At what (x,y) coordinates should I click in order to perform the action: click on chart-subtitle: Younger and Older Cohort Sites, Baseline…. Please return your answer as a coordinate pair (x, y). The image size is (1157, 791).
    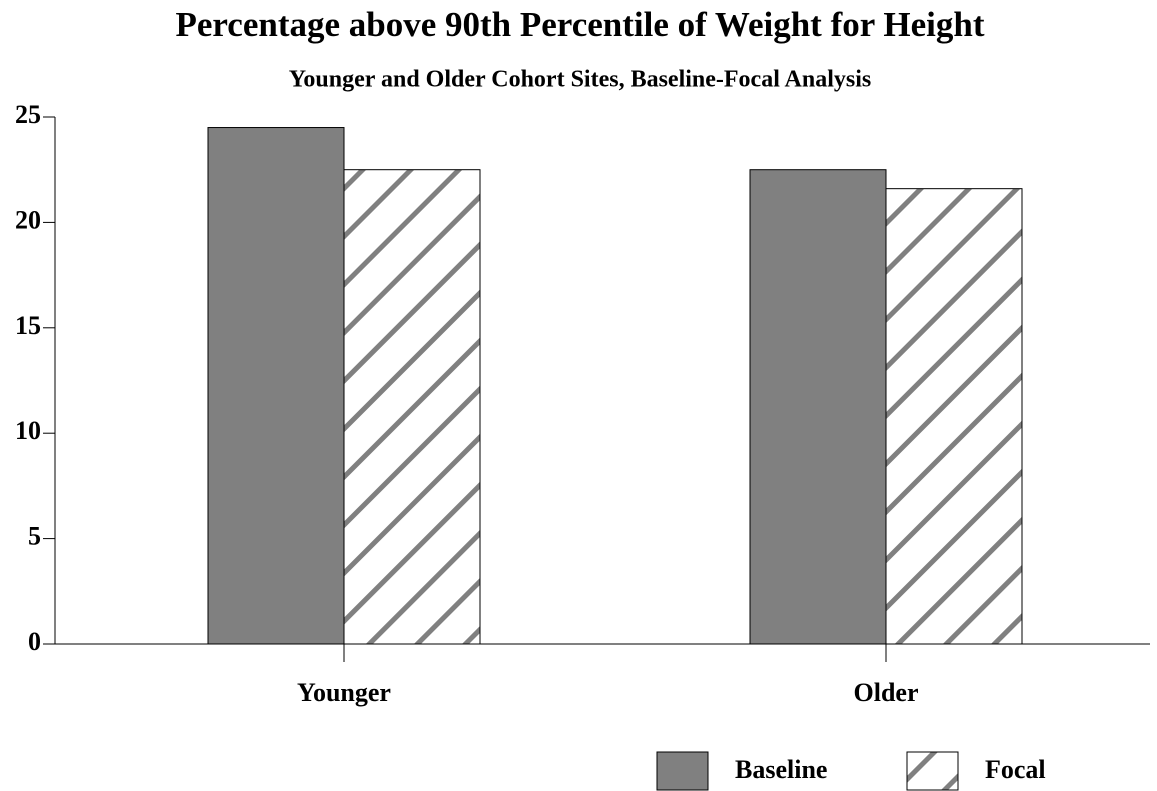
    Looking at the image, I should click on (580, 80).